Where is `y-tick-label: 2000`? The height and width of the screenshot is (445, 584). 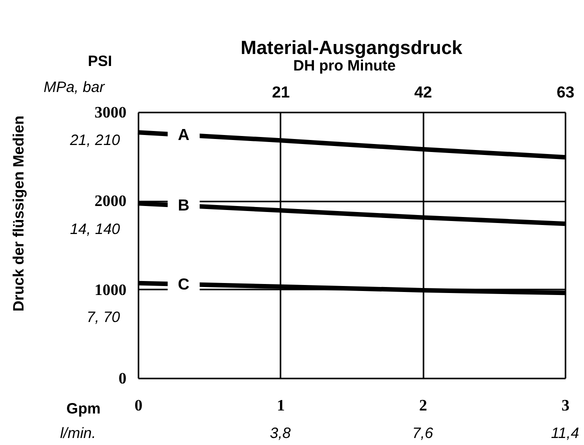
y-tick-label: 2000 is located at coordinates (110, 201).